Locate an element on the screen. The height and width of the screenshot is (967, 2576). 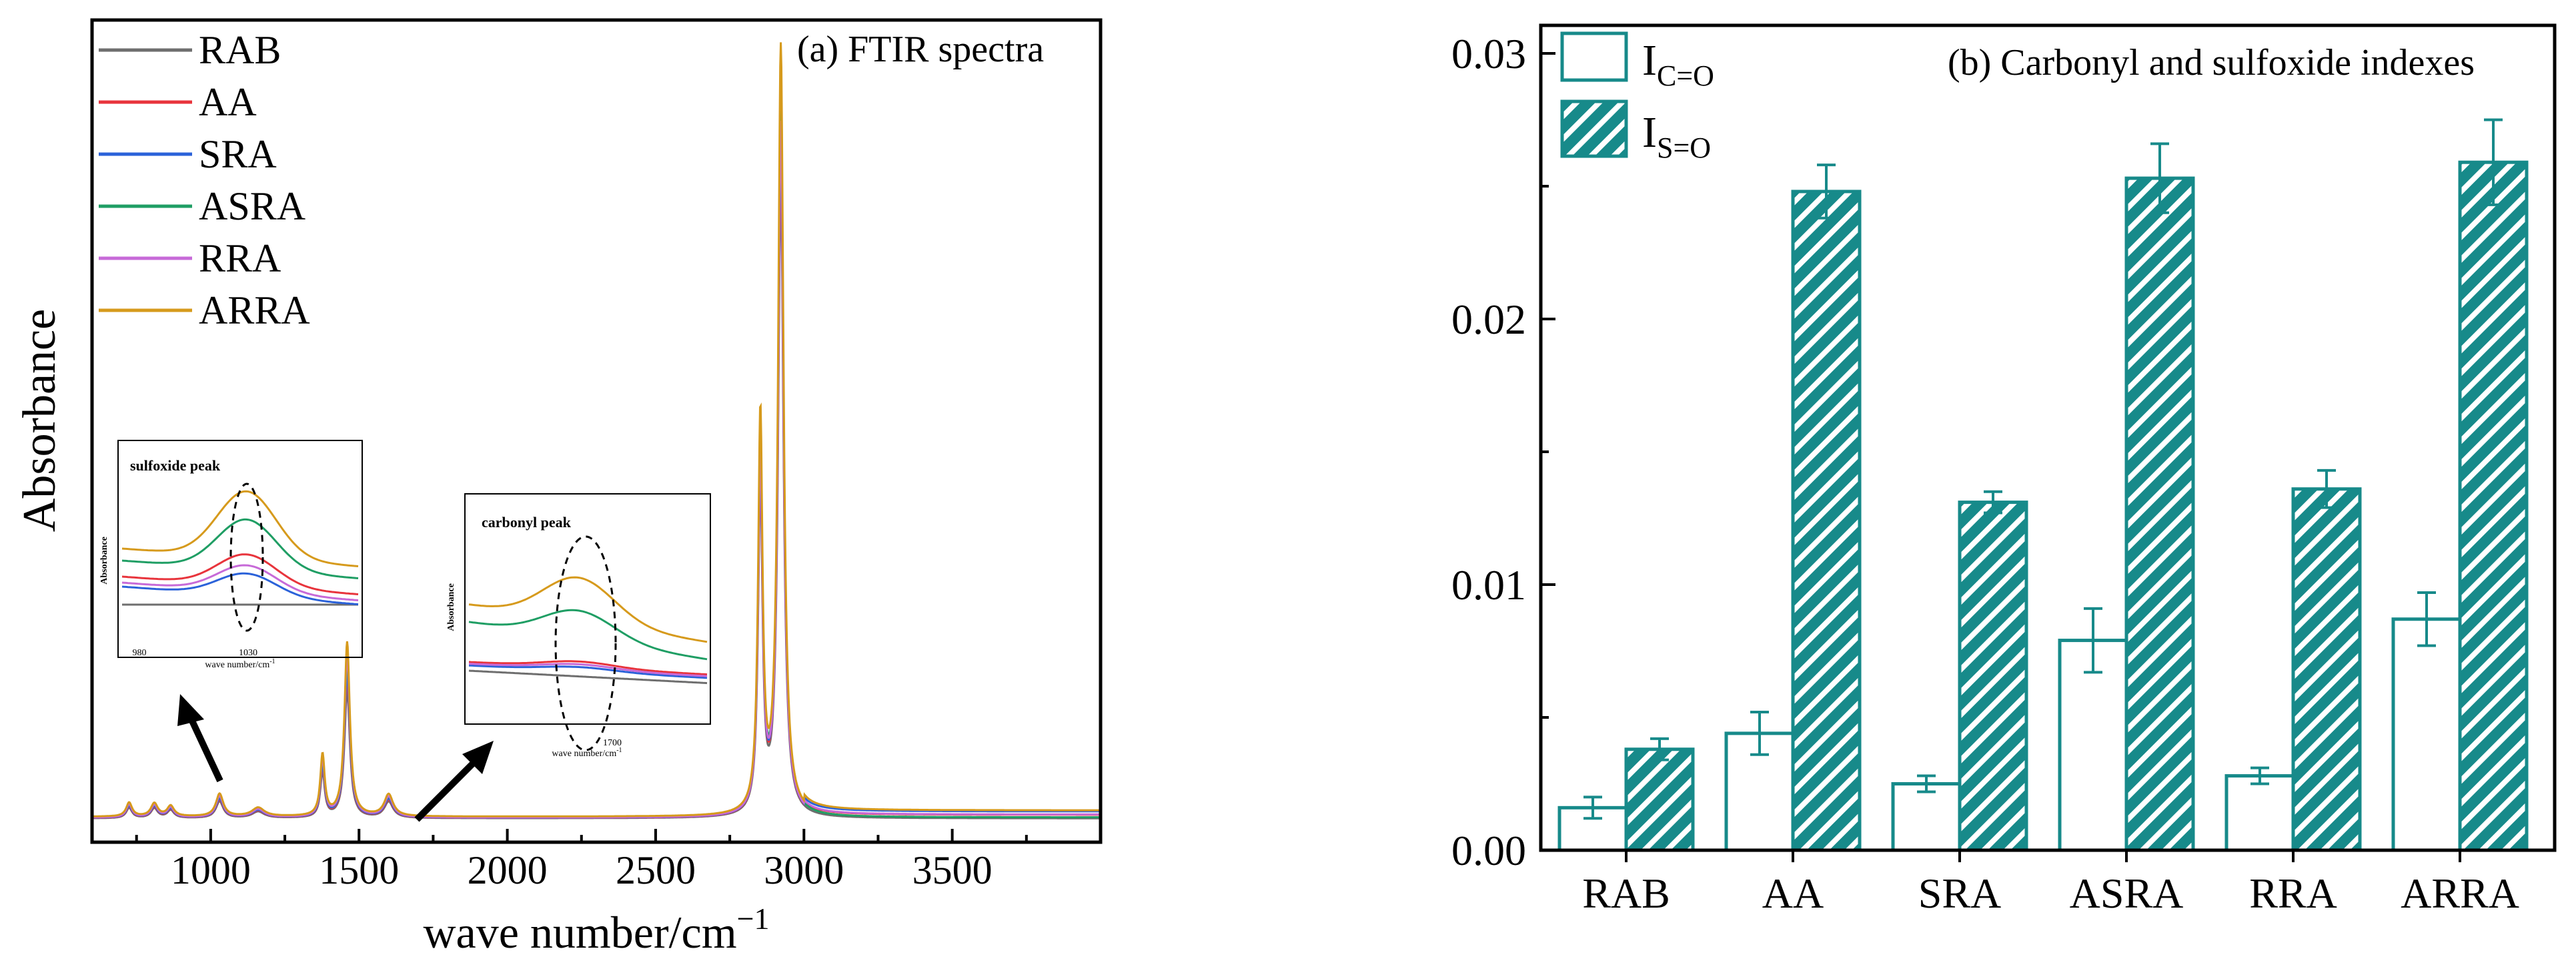
error-bar-arra-s-o is located at coordinates (2493, 162).